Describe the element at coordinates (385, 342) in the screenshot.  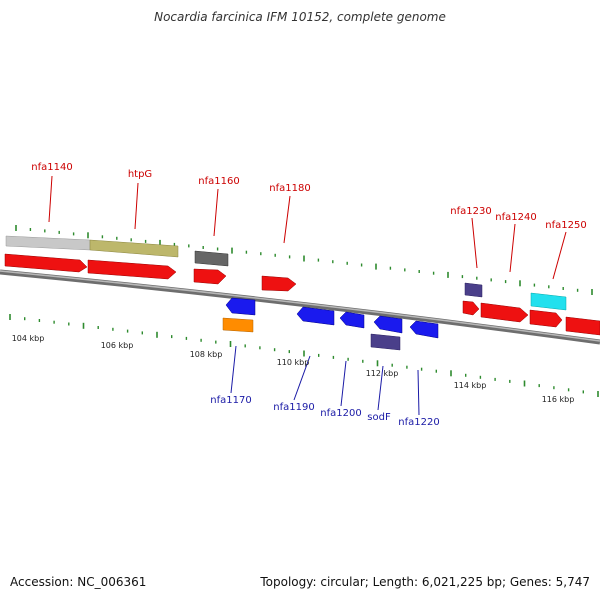
I see `gene-bar-slate-lower` at that location.